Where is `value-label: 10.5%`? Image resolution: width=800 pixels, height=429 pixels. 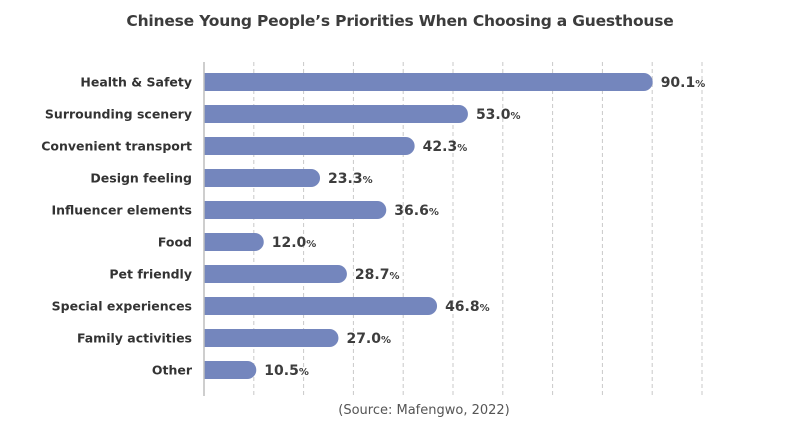
value-label: 10.5% is located at coordinates (286, 371).